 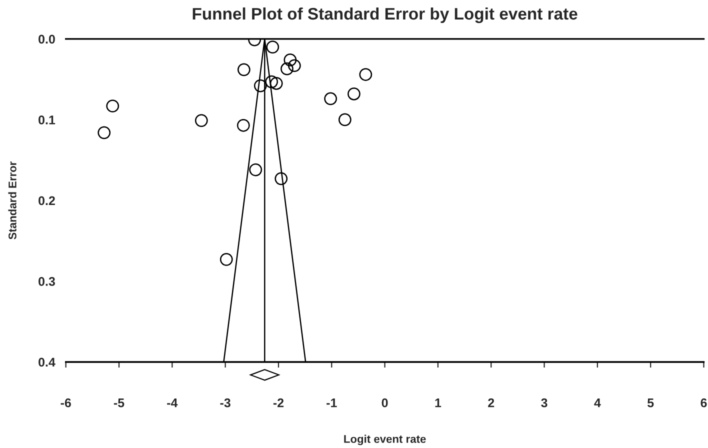 I want to click on x-tick-label: 2, so click(x=491, y=403).